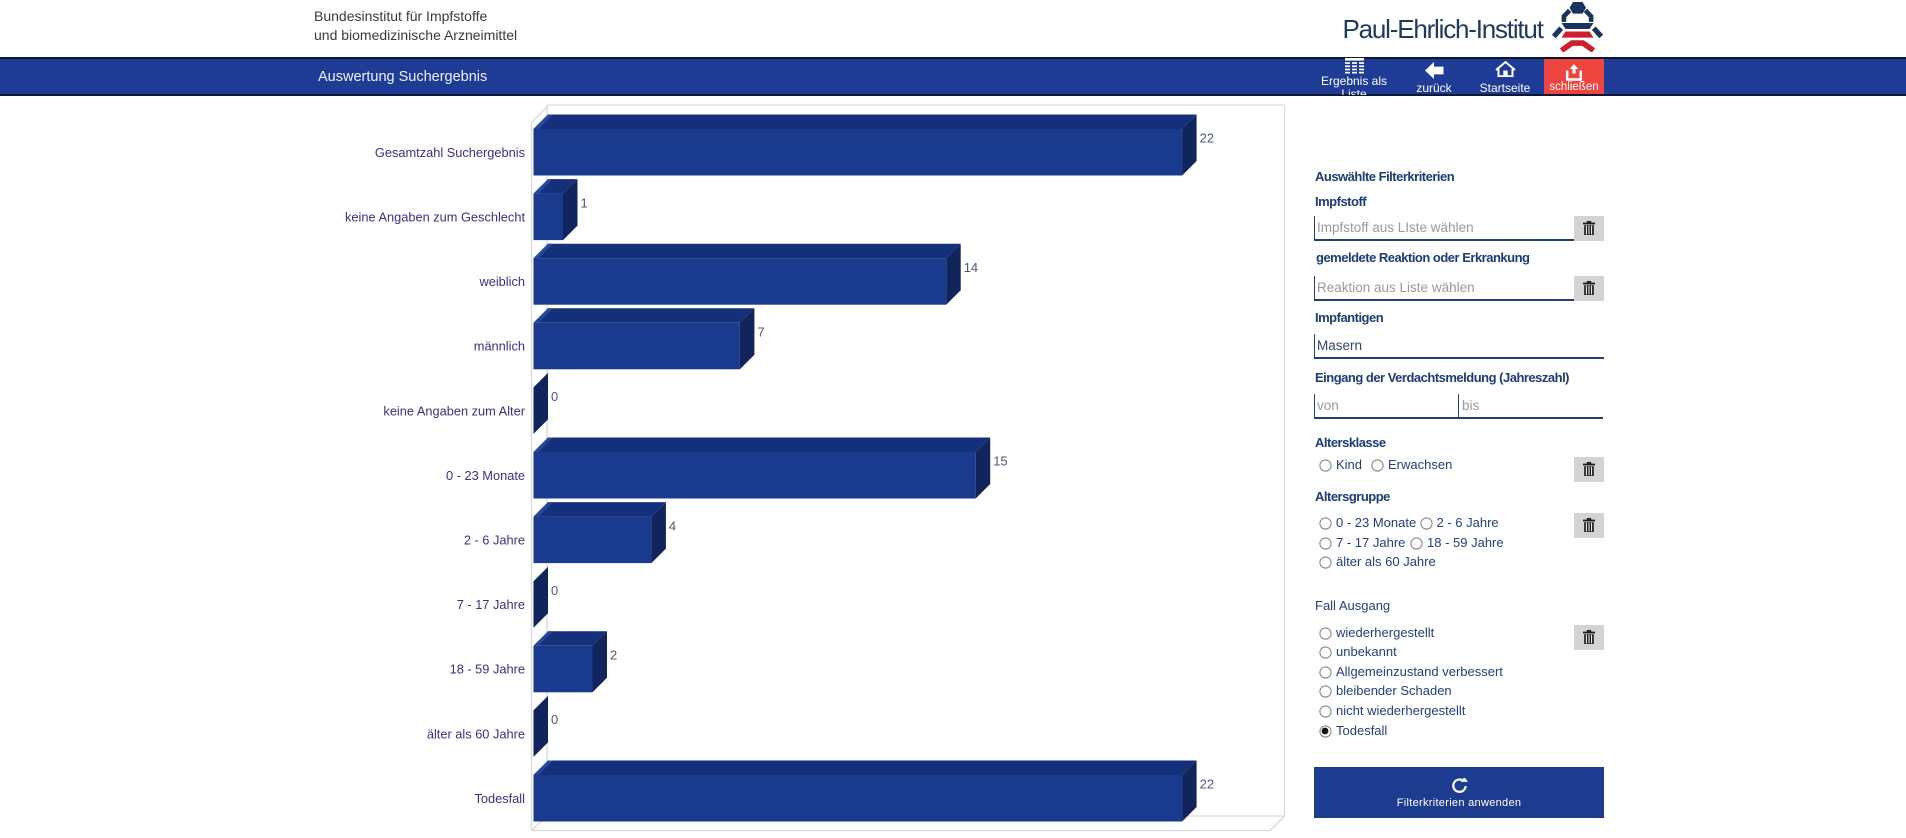 The image size is (1906, 838). Describe the element at coordinates (760, 332) in the screenshot. I see `svg-text: 7` at that location.